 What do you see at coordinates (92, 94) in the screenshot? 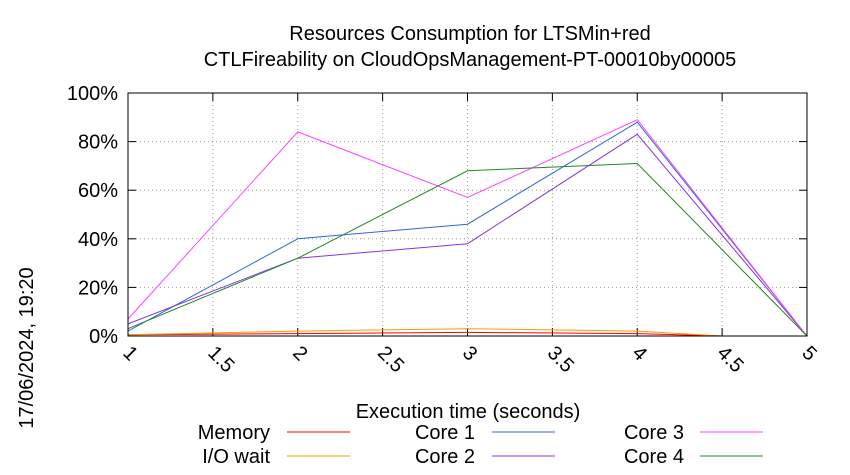
I see `y-tick-label: 100%` at bounding box center [92, 94].